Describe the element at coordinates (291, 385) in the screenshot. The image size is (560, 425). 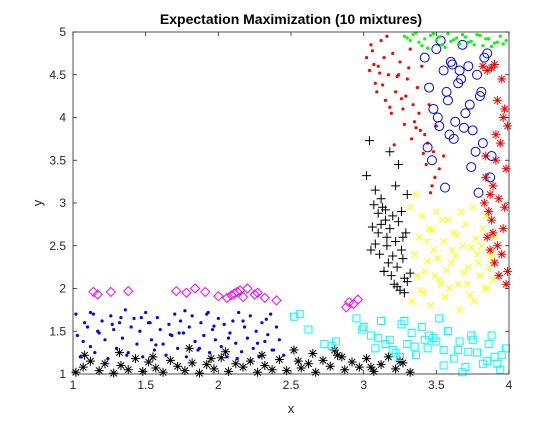
I see `x-tick-label: 2.5` at that location.